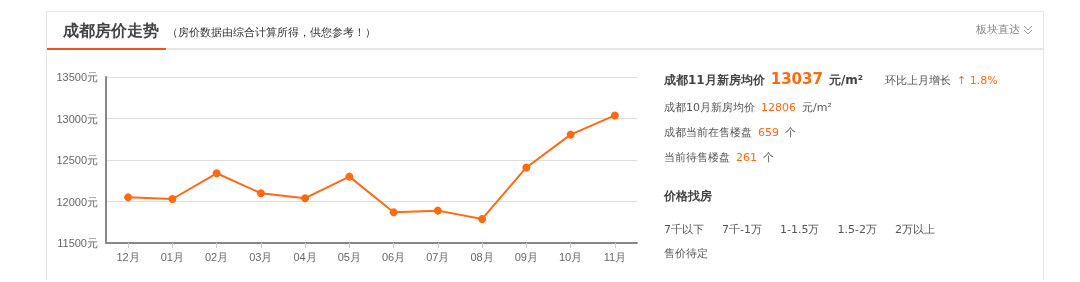 The width and height of the screenshot is (1080, 282). I want to click on x-tick-label: 06月, so click(394, 256).